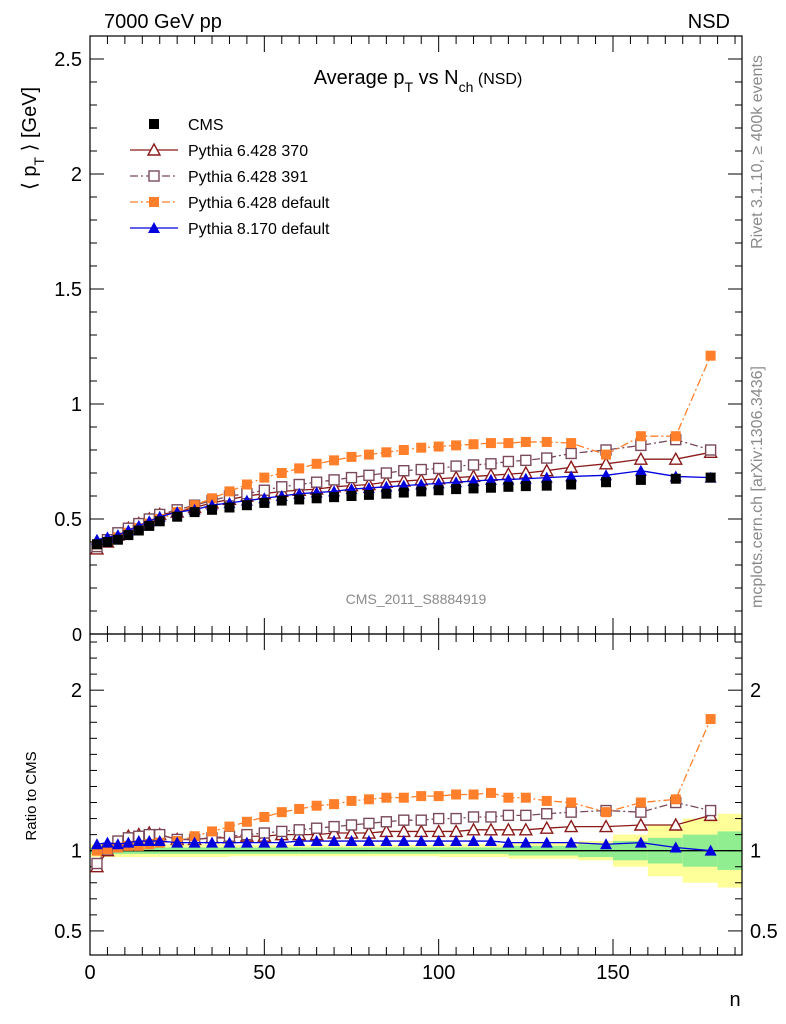 This screenshot has width=786, height=1024. Describe the element at coordinates (409, 87) in the screenshot. I see `title-sub1: T` at that location.